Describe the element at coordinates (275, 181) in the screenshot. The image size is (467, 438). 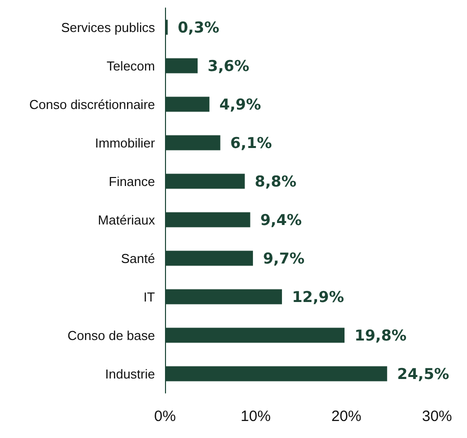
I see `data-label: 8,8%` at that location.